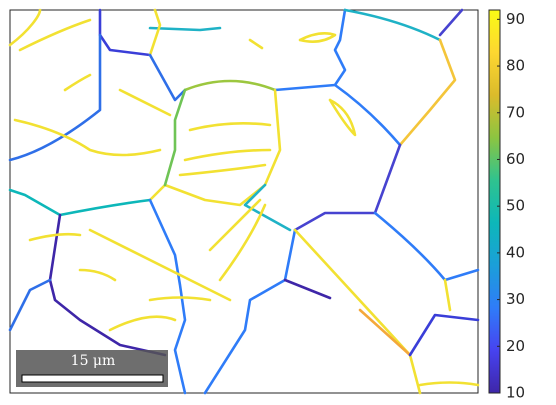  Describe the element at coordinates (515, 393) in the screenshot. I see `colorbar-tick-label: 10` at that location.